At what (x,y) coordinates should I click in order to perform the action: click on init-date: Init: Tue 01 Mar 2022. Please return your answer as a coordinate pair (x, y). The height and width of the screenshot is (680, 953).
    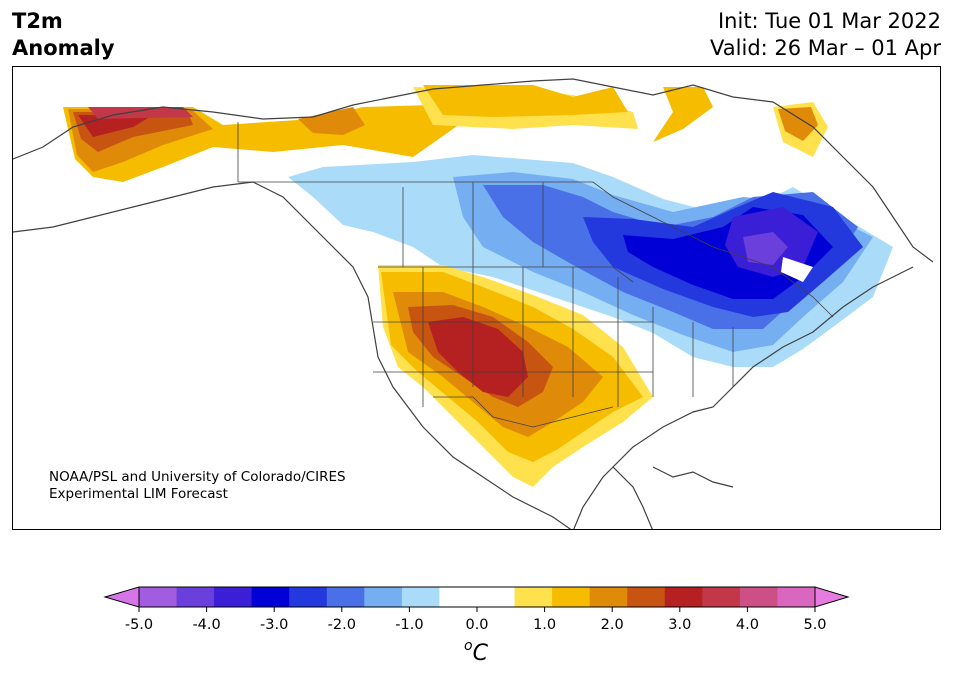
    Looking at the image, I should click on (829, 21).